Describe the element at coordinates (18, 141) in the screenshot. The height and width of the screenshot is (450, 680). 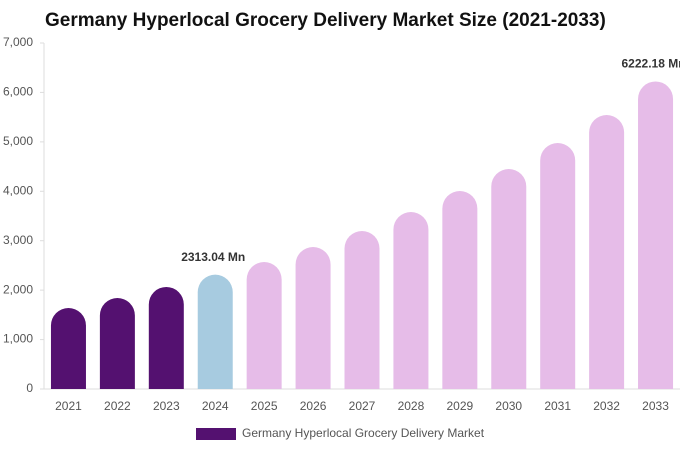
I see `y-tick-label: 5,000` at that location.